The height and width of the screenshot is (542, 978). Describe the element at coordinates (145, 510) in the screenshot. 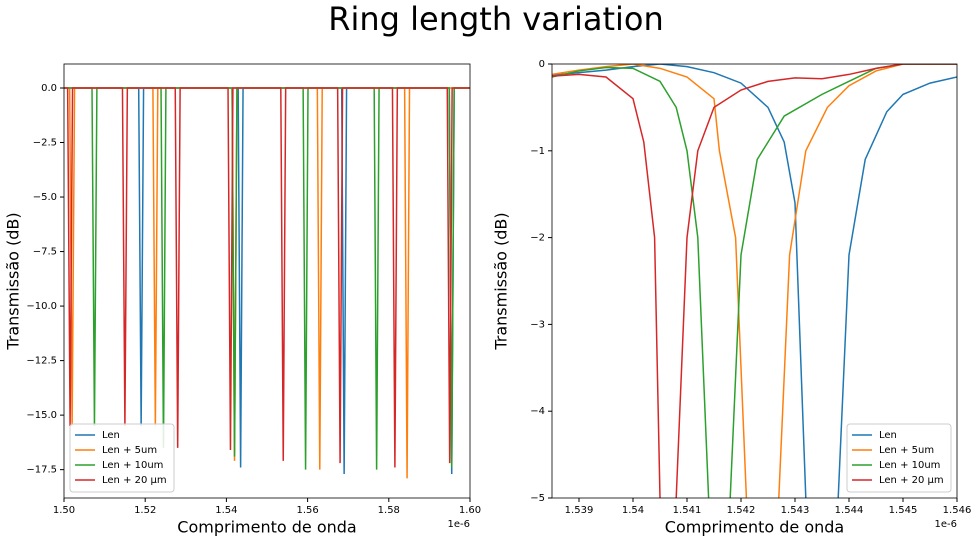

I see `x-tick-label: 1.52` at that location.